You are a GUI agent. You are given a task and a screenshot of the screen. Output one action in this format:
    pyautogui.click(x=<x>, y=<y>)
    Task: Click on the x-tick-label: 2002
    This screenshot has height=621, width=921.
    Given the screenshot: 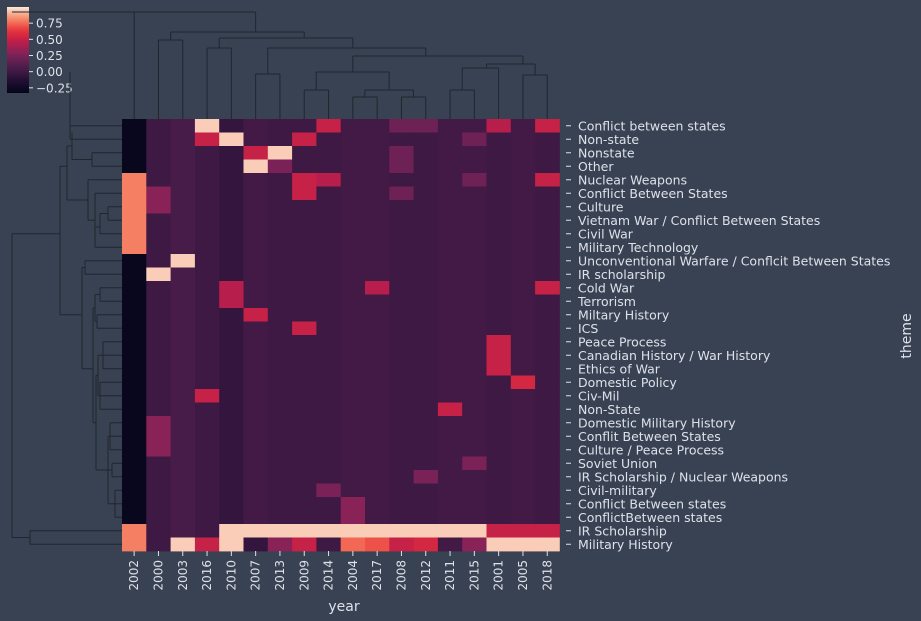 What is the action you would take?
    pyautogui.click(x=134, y=575)
    